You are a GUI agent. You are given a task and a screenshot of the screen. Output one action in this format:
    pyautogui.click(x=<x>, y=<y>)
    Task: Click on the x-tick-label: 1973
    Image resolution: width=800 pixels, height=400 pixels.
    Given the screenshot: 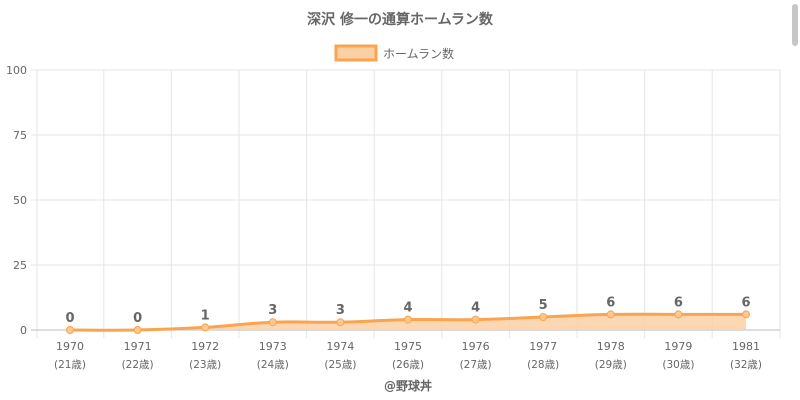 What is the action you would take?
    pyautogui.click(x=273, y=346)
    